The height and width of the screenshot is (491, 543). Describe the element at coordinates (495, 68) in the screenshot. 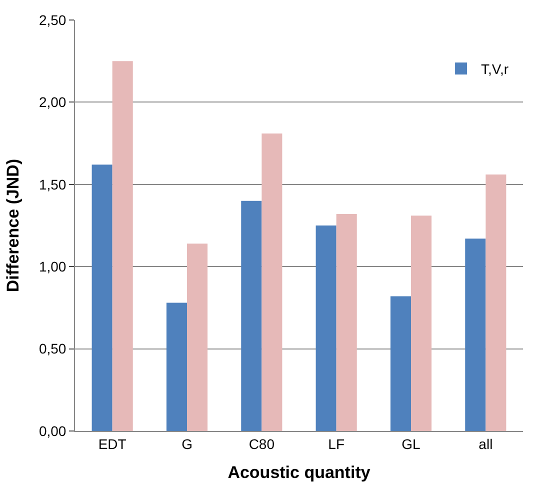

I see `legend-label: T,V,r` at that location.